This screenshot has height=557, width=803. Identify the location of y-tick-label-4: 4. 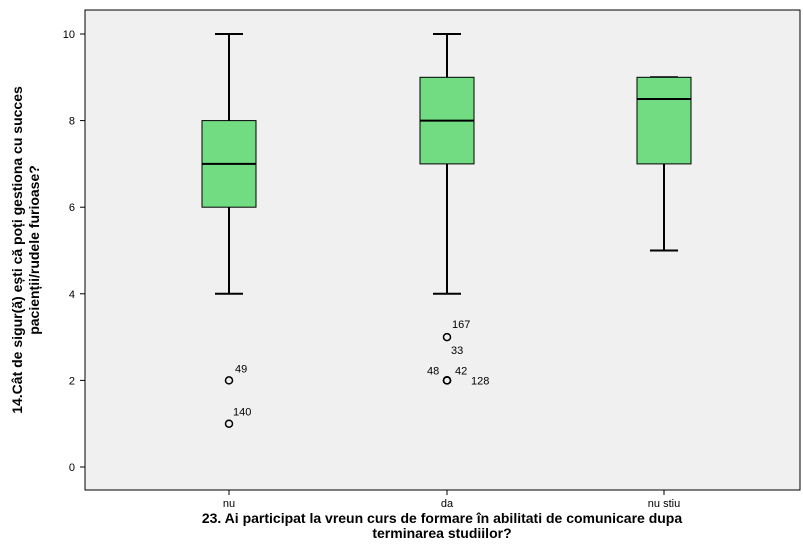
(72, 295).